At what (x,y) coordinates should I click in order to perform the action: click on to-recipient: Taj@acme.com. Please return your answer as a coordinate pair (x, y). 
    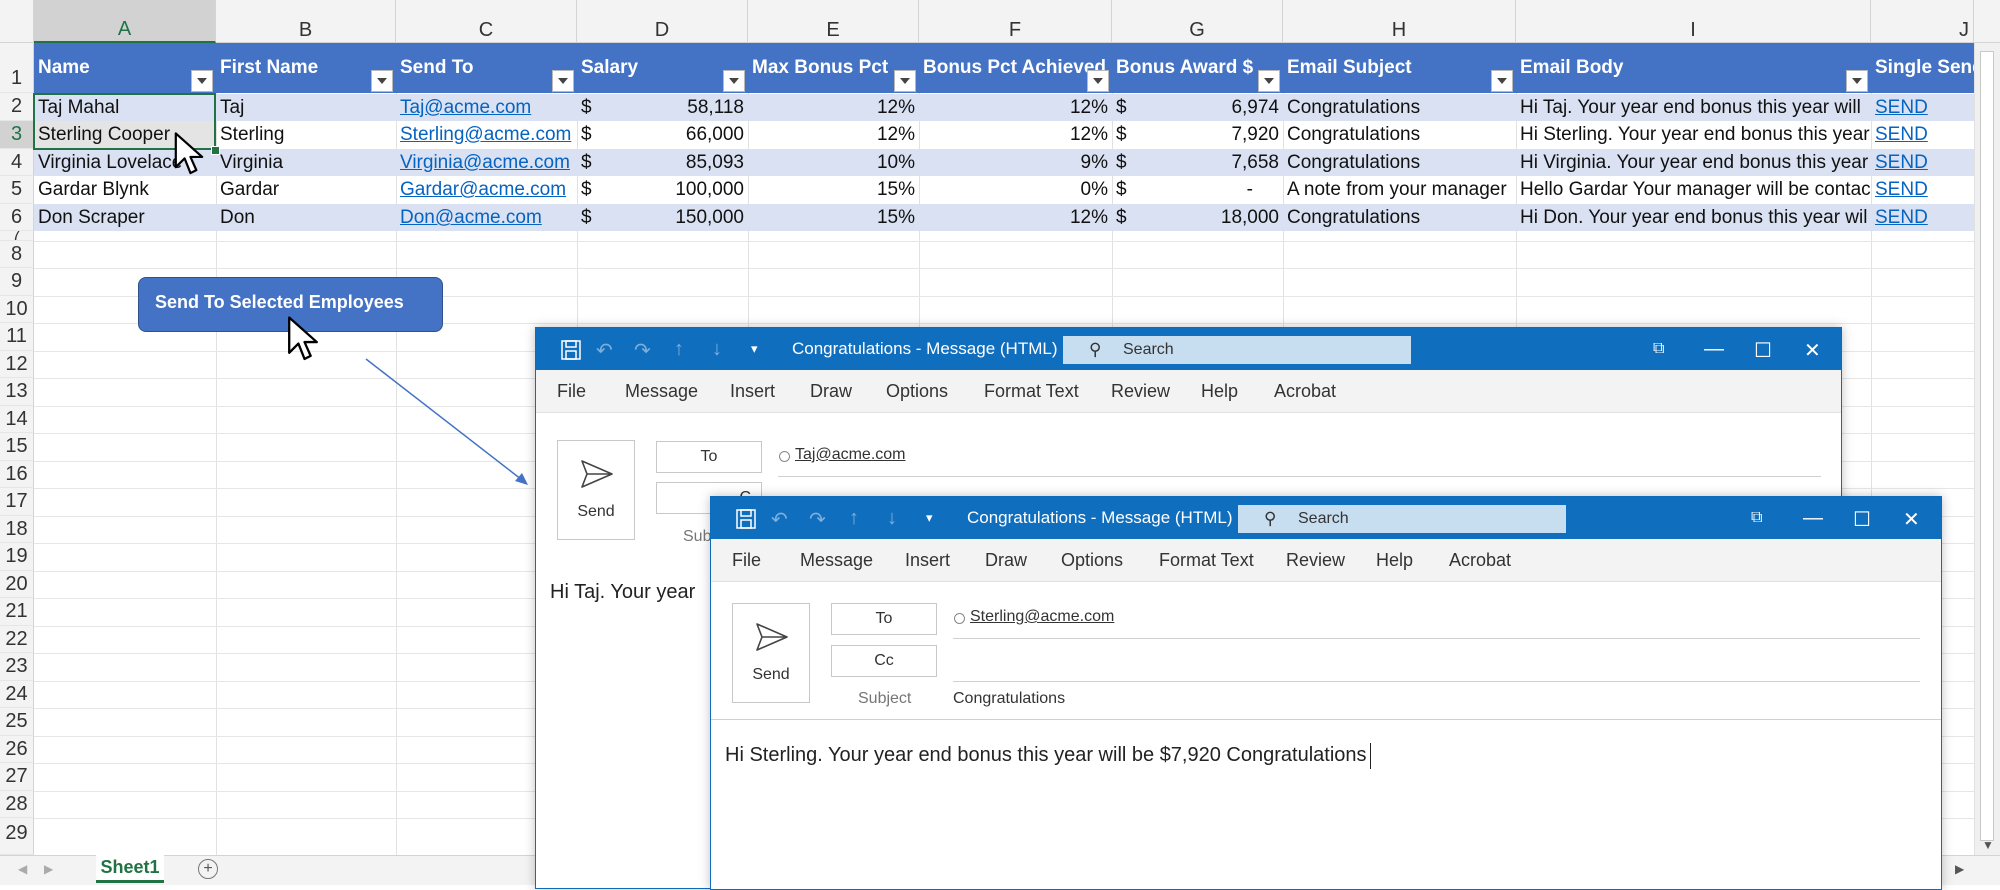
    Looking at the image, I should click on (850, 454).